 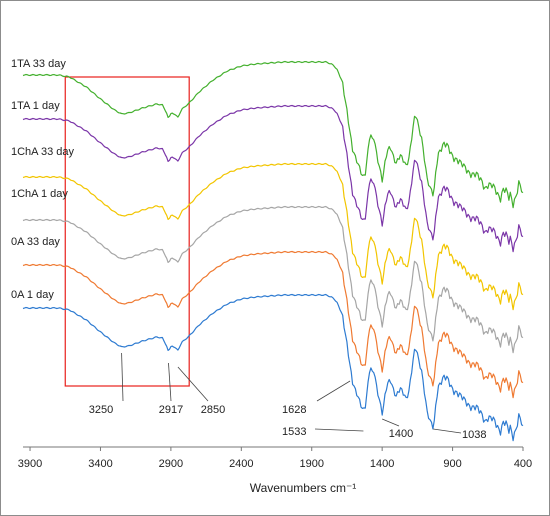 What do you see at coordinates (382, 464) in the screenshot?
I see `x-tick-label: 1400` at bounding box center [382, 464].